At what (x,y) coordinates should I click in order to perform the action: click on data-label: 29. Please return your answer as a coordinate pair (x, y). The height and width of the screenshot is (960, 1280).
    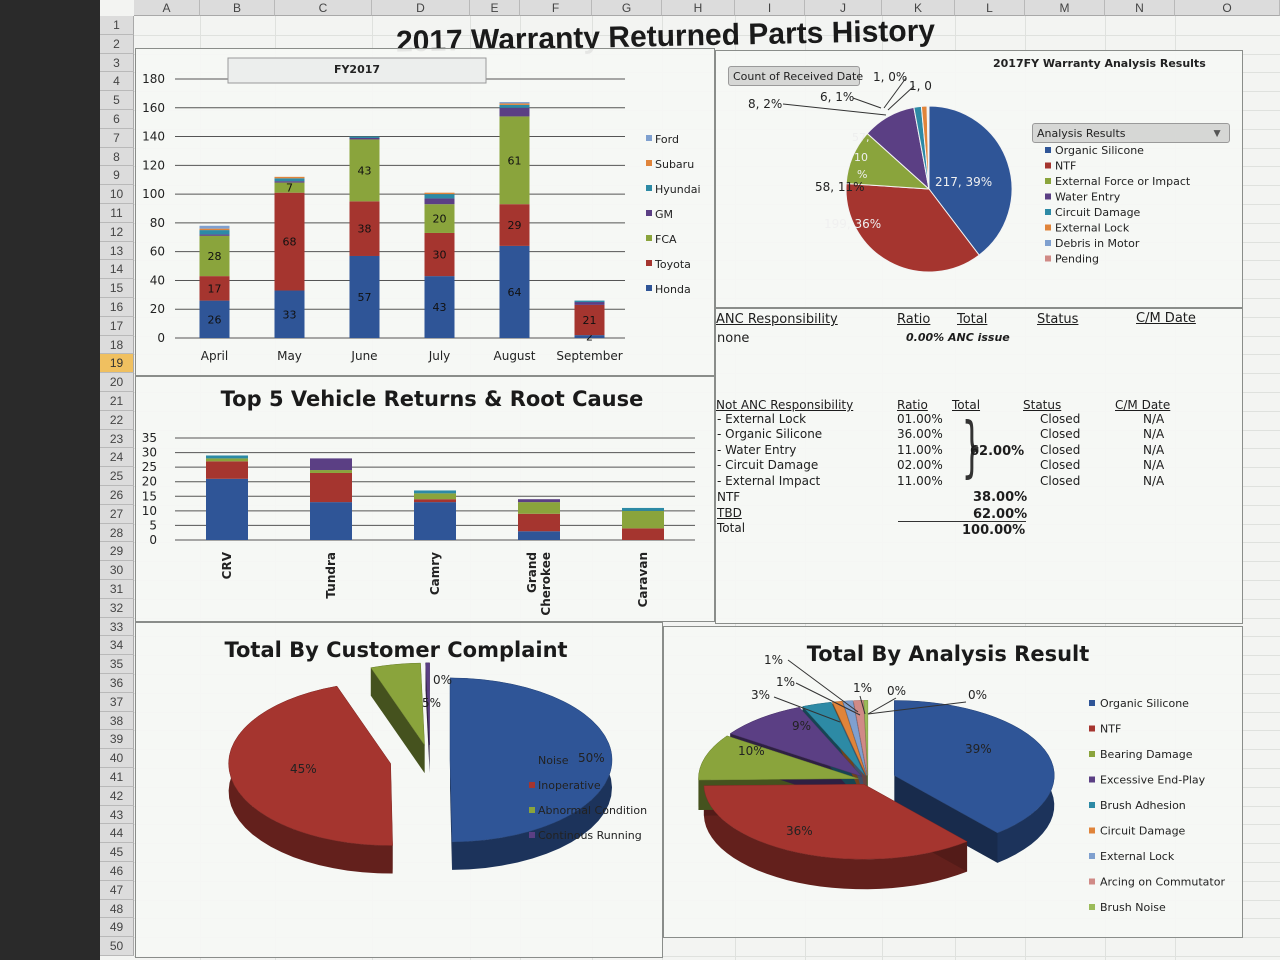
    Looking at the image, I should click on (515, 225).